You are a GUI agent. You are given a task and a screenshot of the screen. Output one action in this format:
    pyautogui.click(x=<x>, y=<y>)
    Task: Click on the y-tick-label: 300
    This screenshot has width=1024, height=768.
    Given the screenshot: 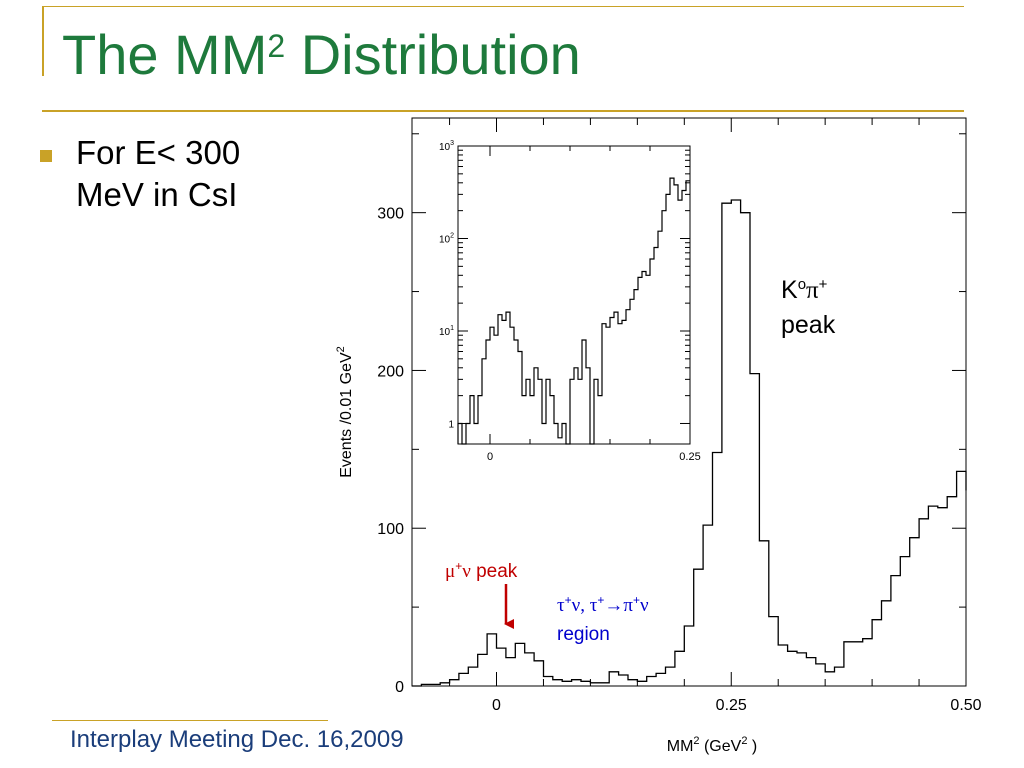 What is the action you would take?
    pyautogui.click(x=390, y=214)
    